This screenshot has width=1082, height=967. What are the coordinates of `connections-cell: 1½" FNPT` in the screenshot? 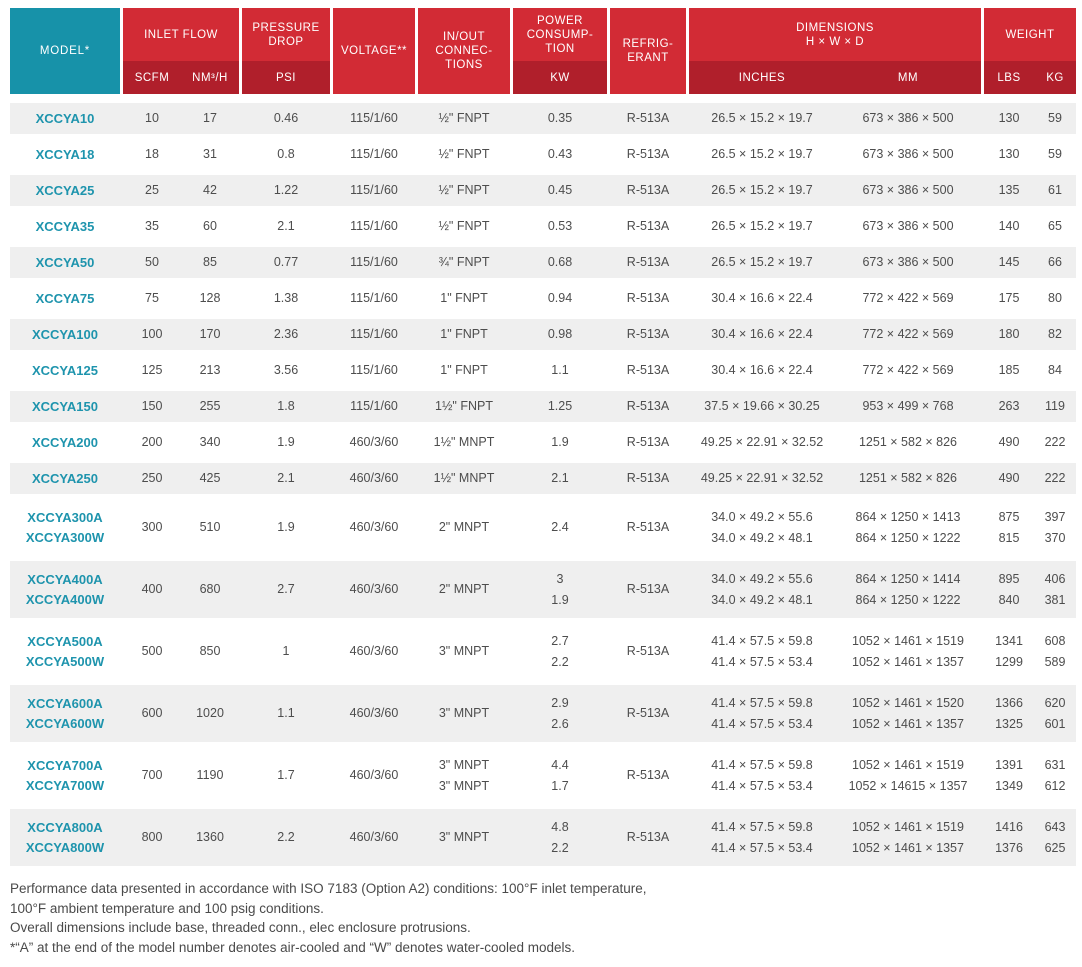 It's located at (464, 406).